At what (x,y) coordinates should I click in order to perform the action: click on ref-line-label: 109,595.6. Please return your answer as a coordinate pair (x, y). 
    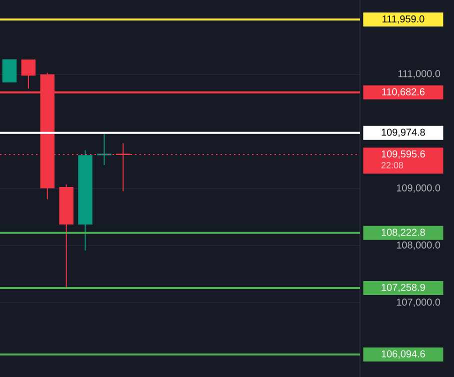
    Looking at the image, I should click on (403, 154).